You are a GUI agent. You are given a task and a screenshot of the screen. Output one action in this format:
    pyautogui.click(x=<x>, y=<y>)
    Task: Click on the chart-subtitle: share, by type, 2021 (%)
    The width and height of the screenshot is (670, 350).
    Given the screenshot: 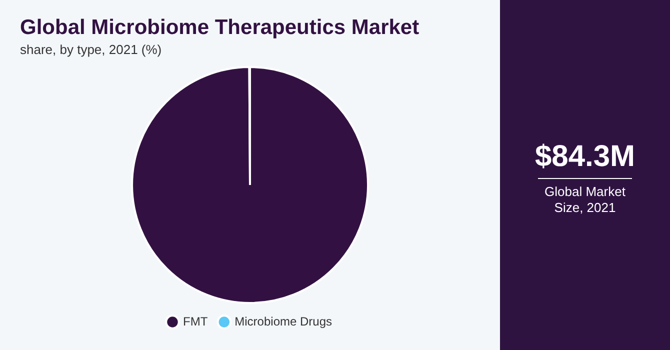 What is the action you would take?
    pyautogui.click(x=91, y=49)
    